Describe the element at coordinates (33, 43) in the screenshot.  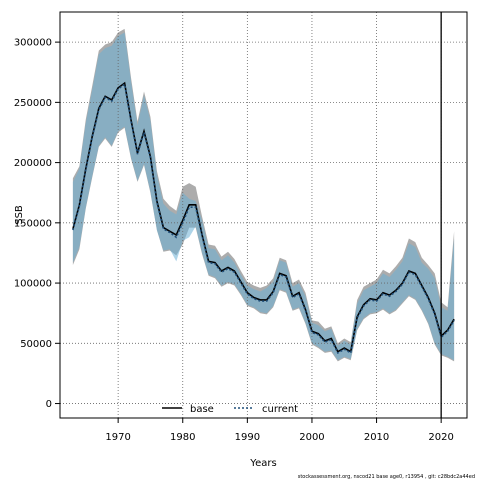
I see `y-tick-label: 300000` at that location.